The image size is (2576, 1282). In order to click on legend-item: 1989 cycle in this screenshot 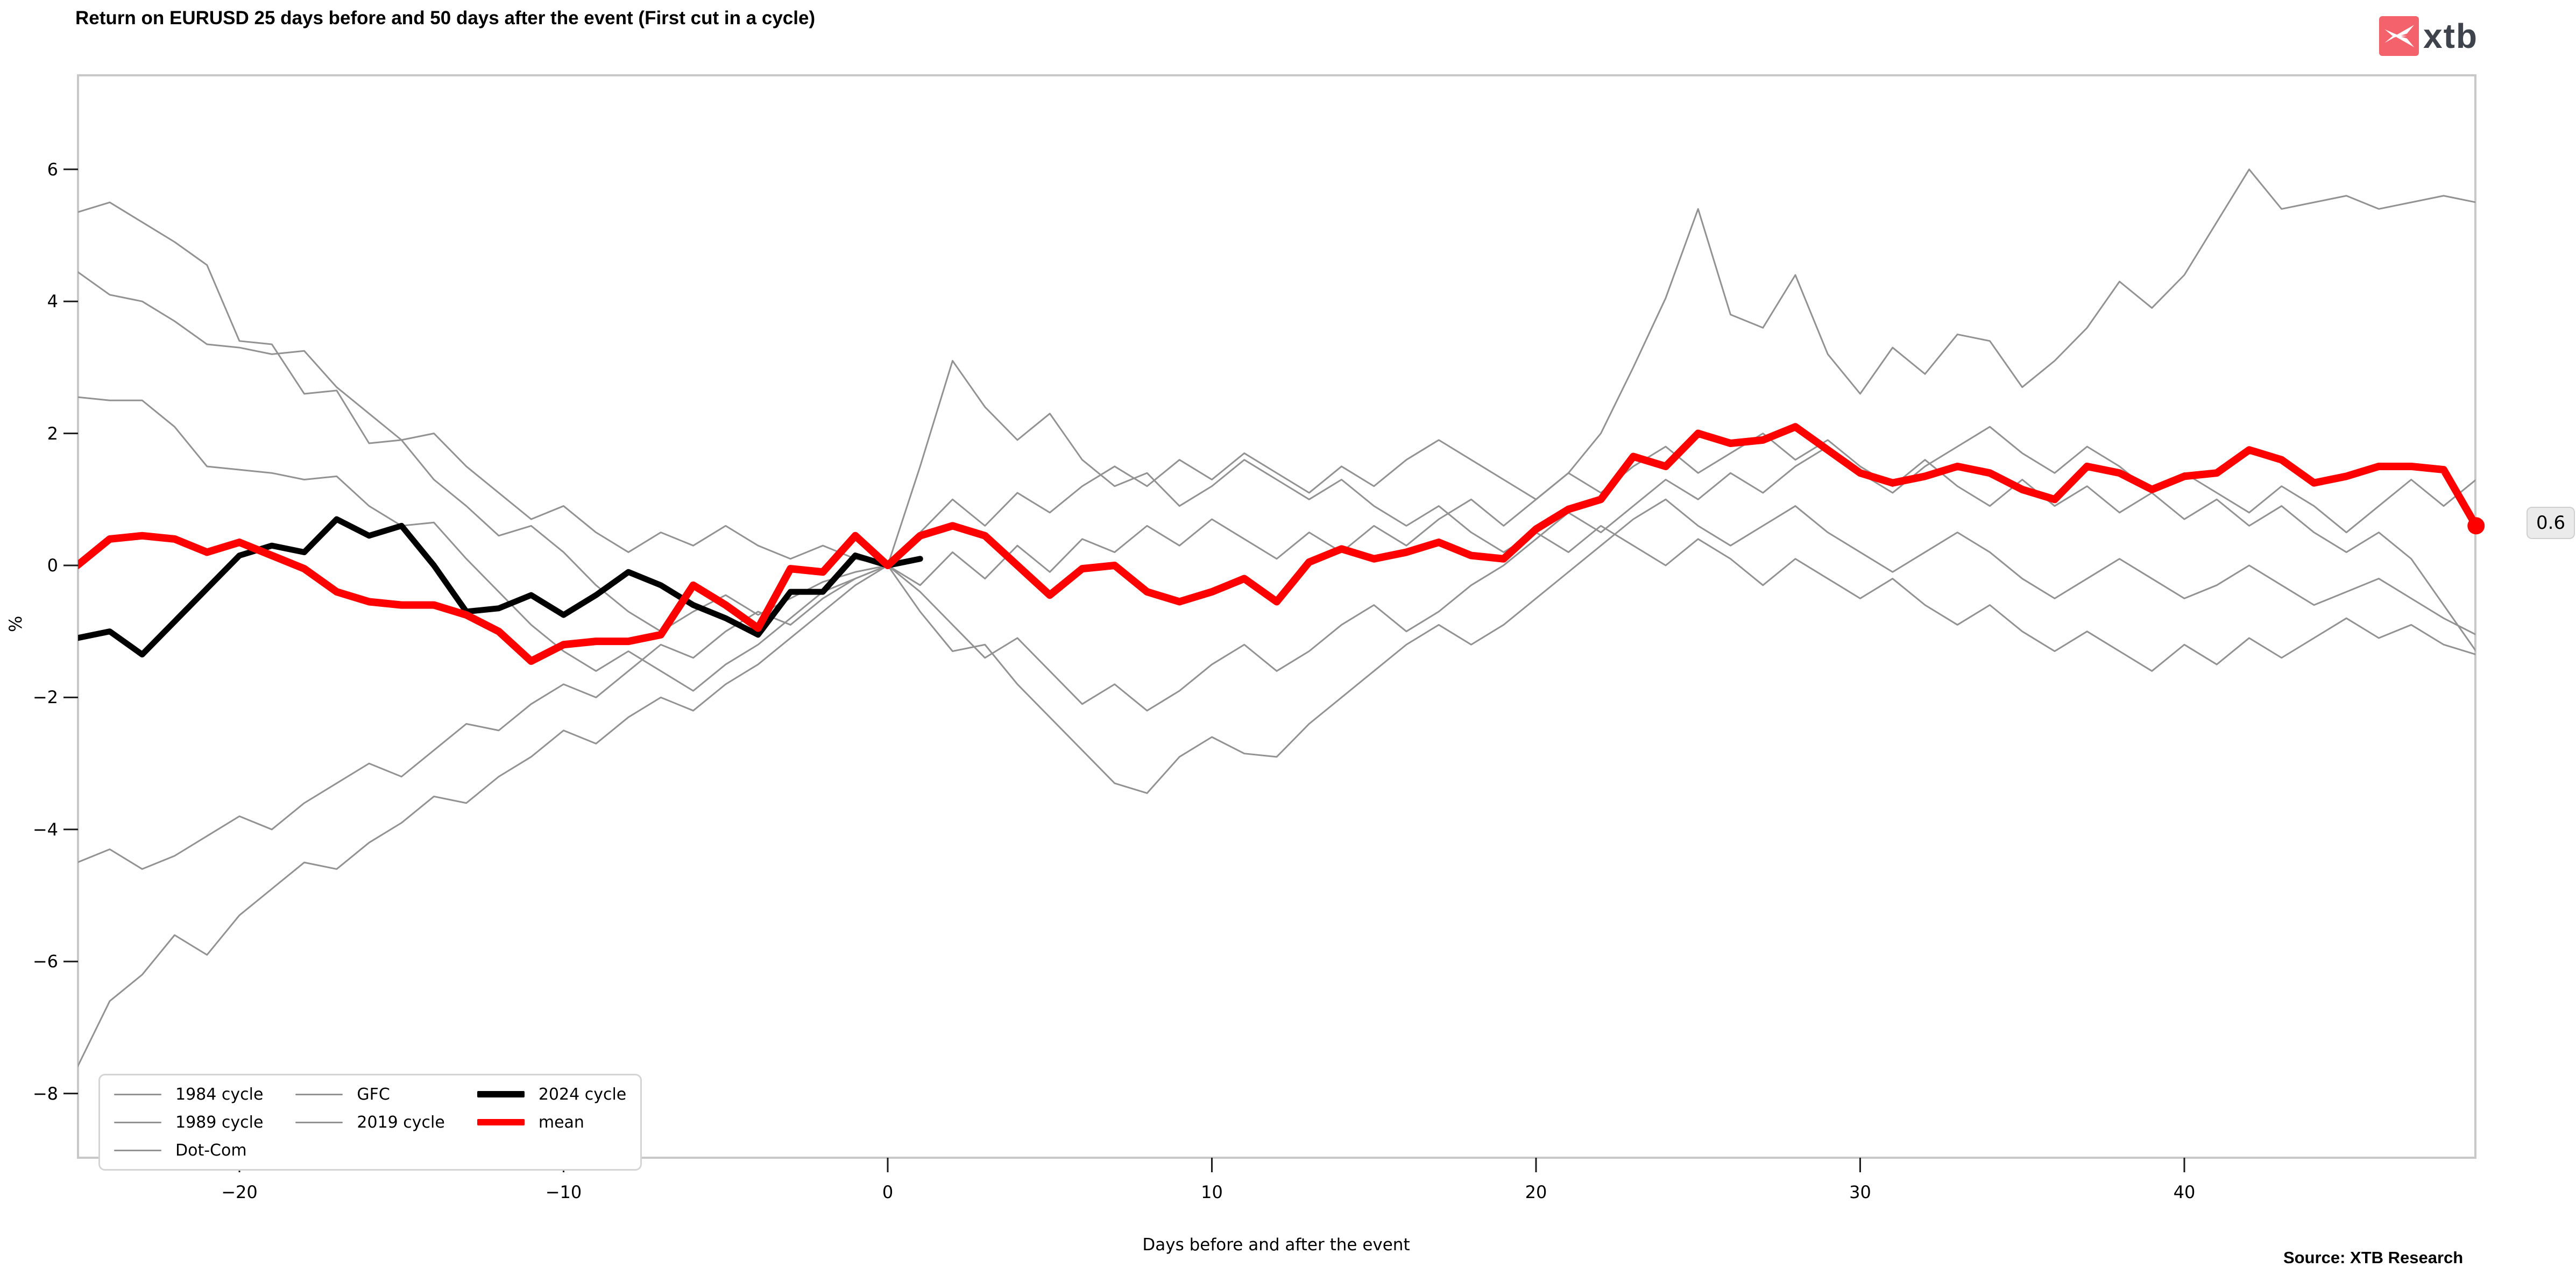, I will do `click(188, 1122)`.